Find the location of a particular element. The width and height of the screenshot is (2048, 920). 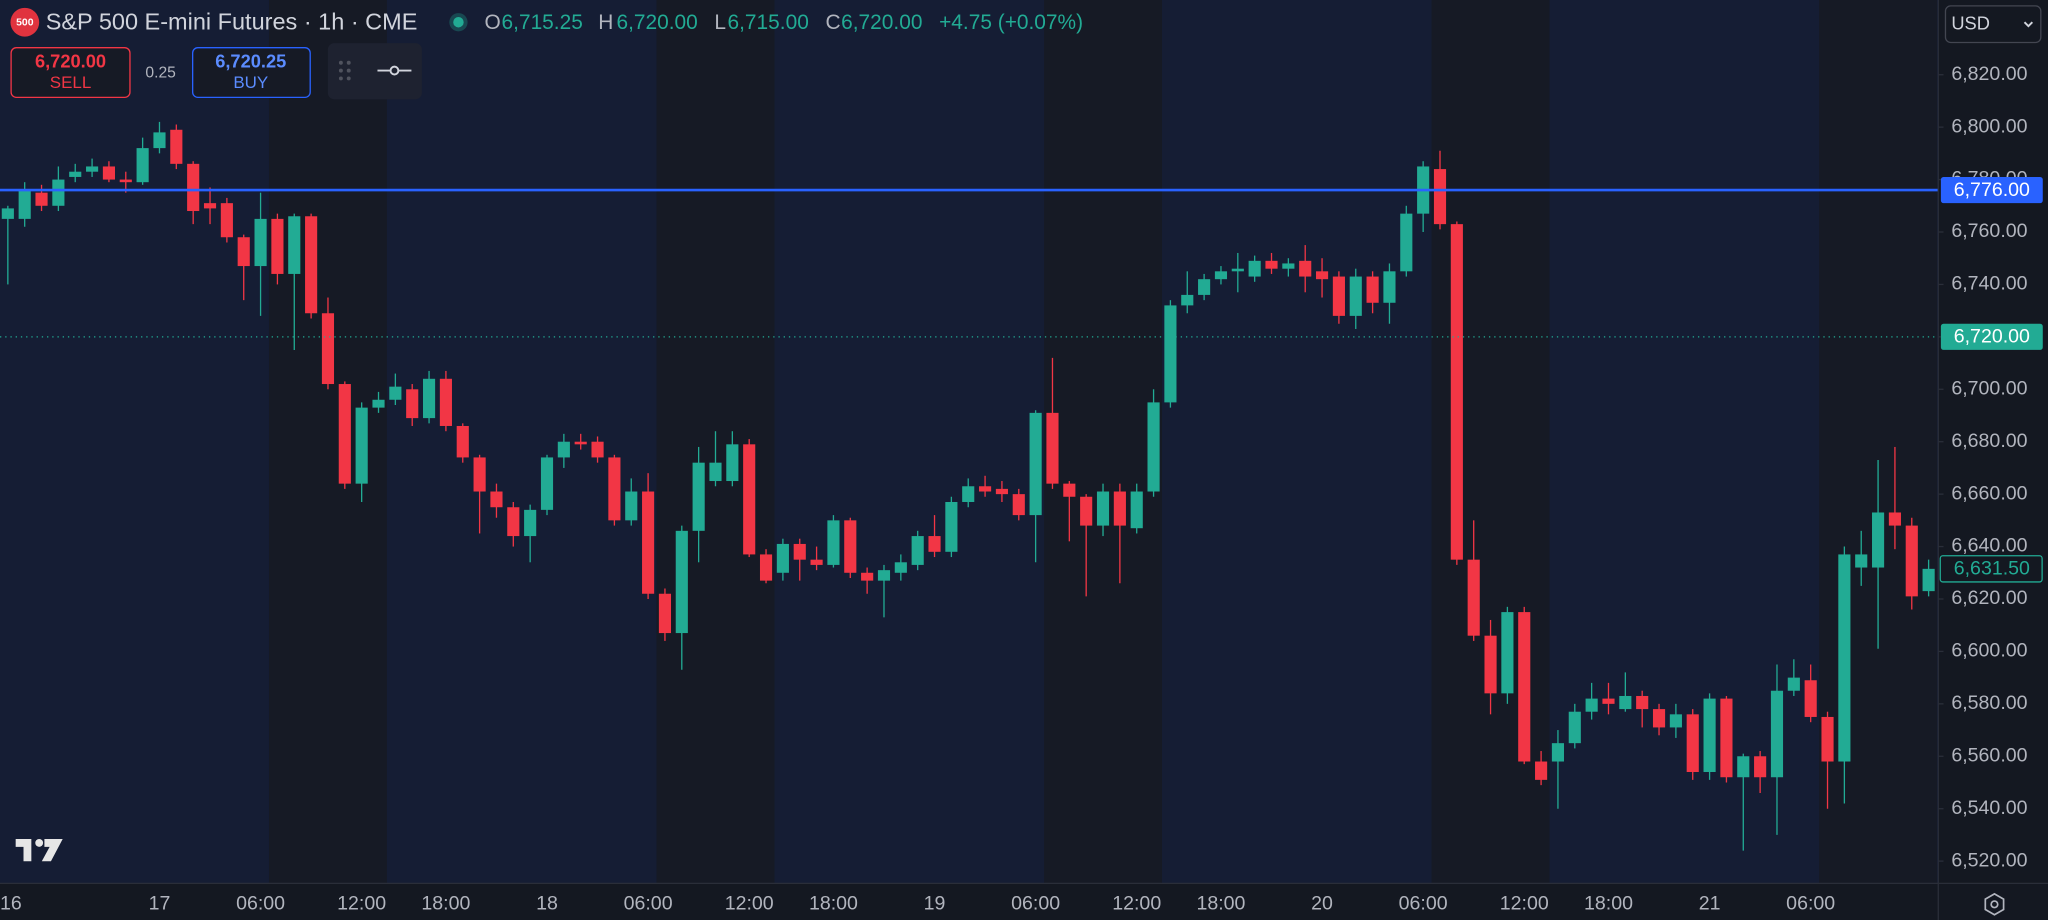

settings-icon is located at coordinates (1994, 904).